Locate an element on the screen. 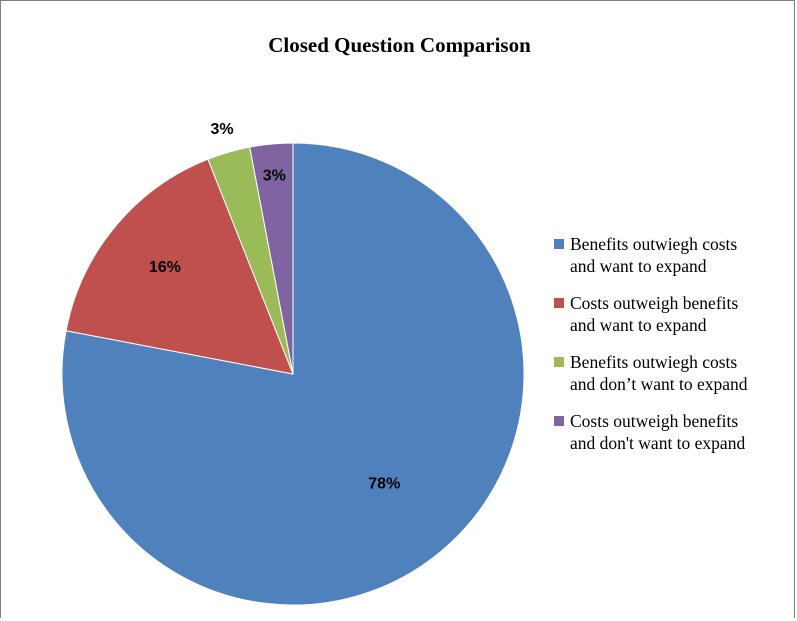 Image resolution: width=797 pixels, height=621 pixels. chart-title: Closed Question Comparison is located at coordinates (399, 45).